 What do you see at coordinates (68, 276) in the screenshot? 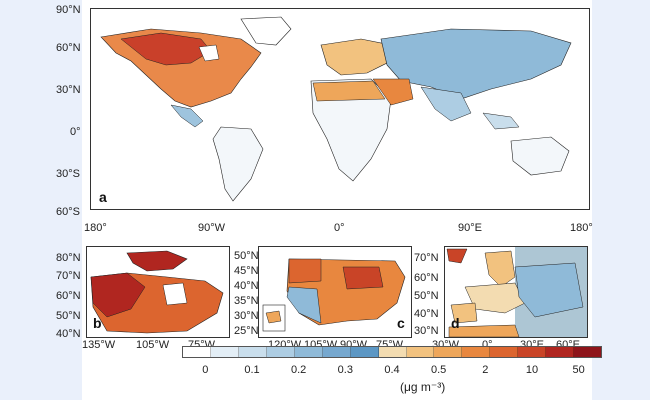
I see `panel-b-lat-tick: 70°N` at bounding box center [68, 276].